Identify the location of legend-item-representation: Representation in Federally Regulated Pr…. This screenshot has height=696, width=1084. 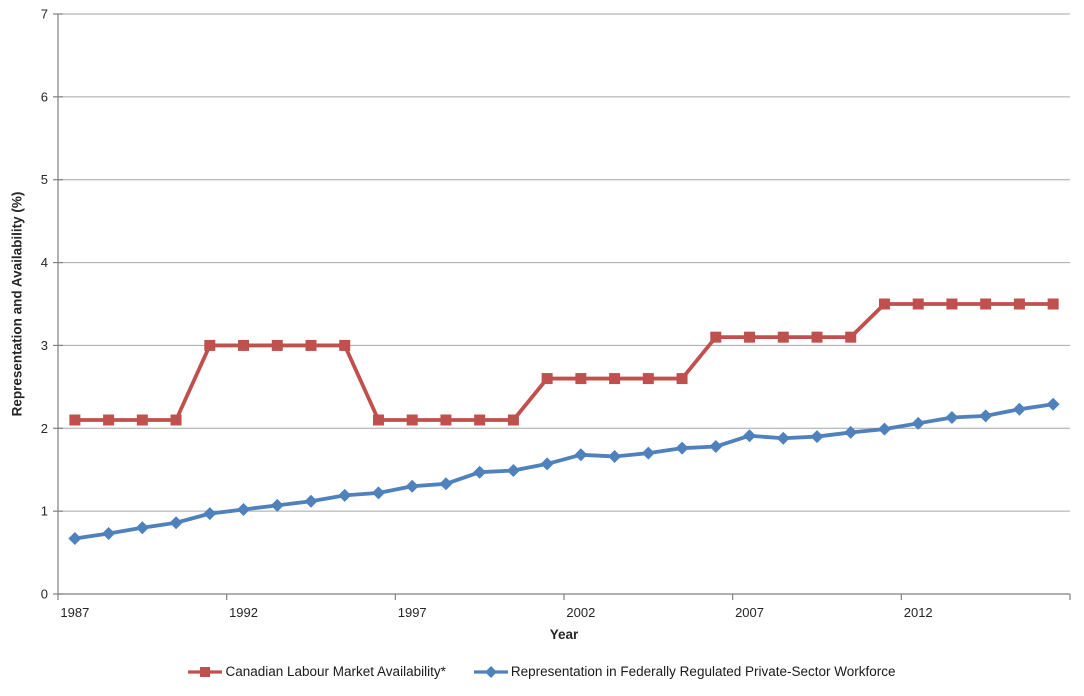
(684, 671).